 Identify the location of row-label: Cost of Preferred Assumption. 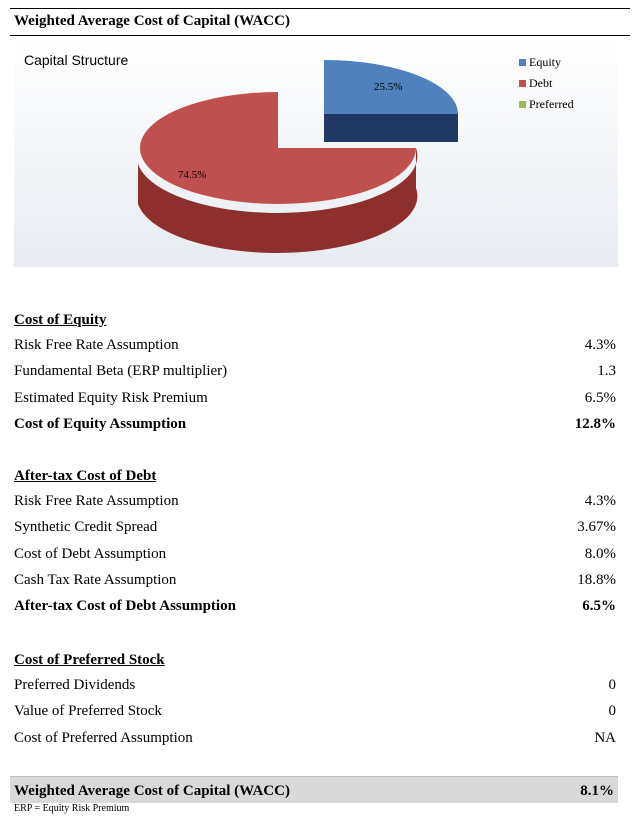
(103, 737).